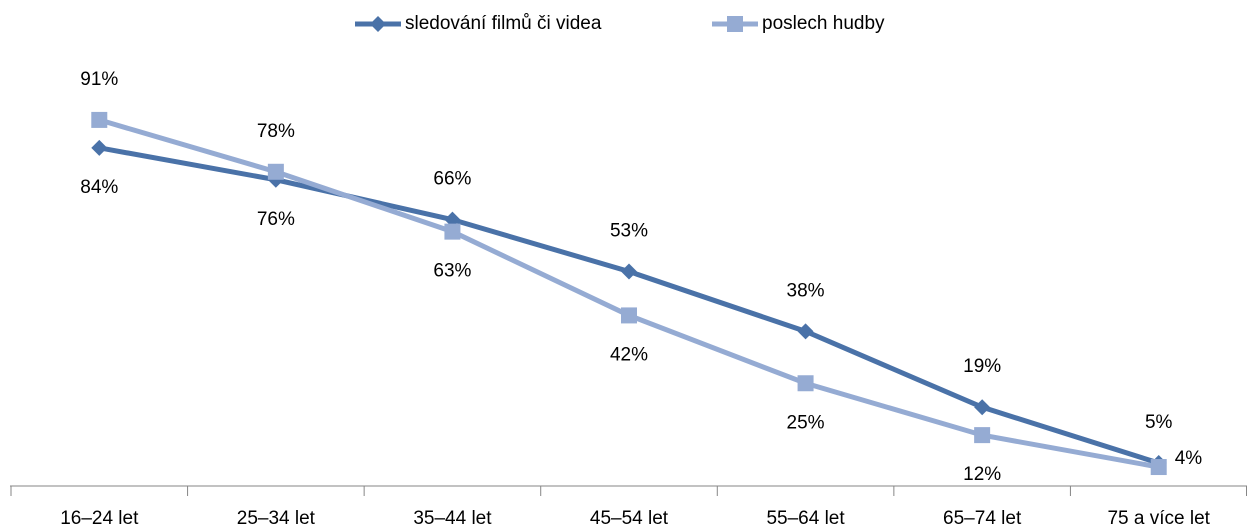 This screenshot has height=529, width=1247. What do you see at coordinates (276, 518) in the screenshot?
I see `x-tick-label: 25–34 let` at bounding box center [276, 518].